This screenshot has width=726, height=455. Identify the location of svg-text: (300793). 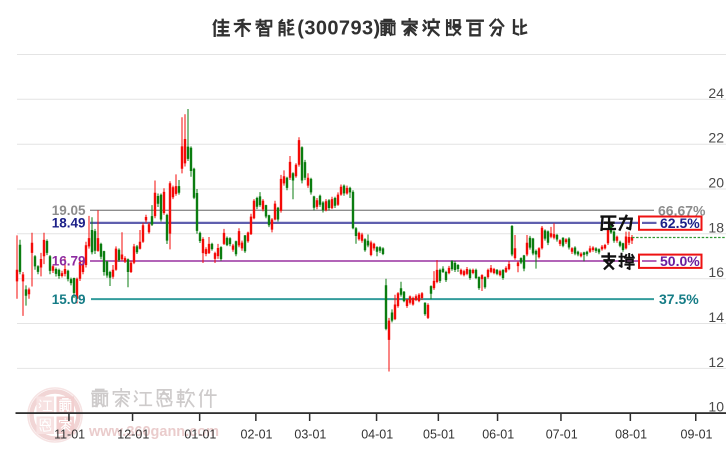
(338, 29).